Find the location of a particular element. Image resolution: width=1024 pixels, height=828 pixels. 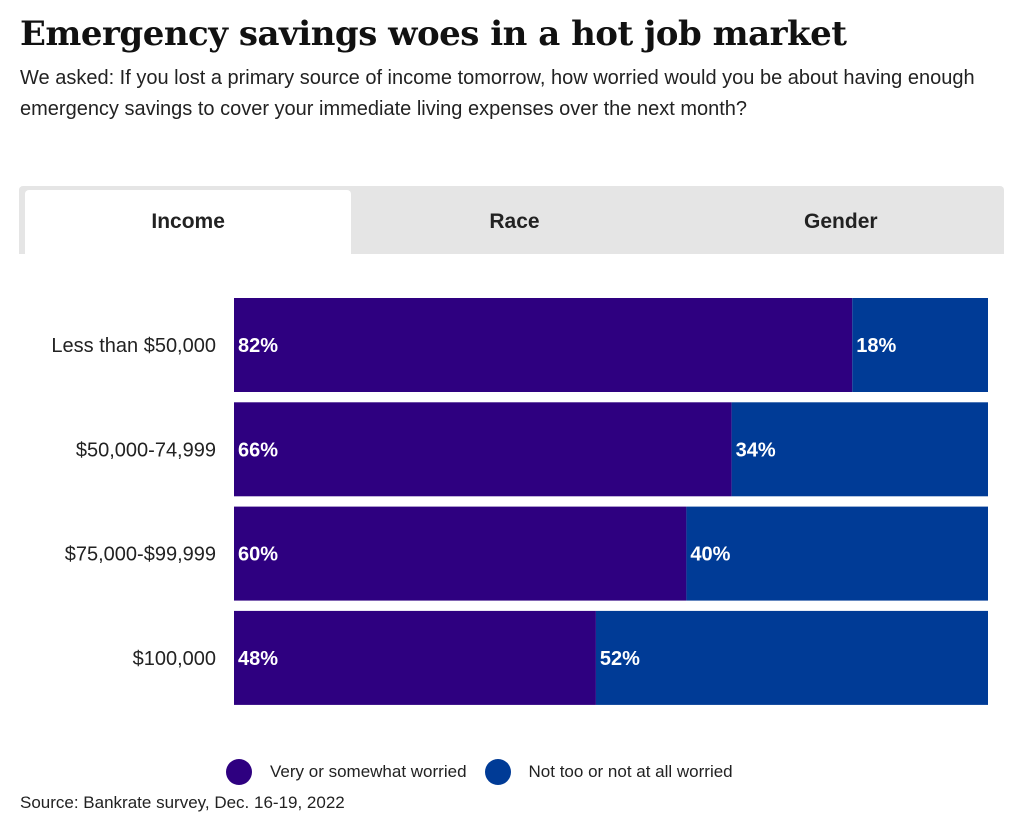

data-label-very-or-somewhat-worried-row-2: 66% is located at coordinates (258, 450).